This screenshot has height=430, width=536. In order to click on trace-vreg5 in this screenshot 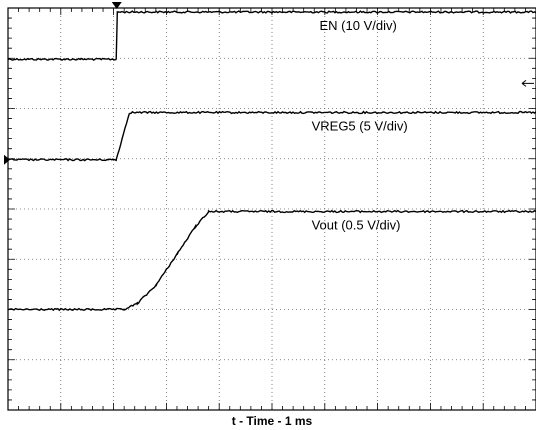, I will do `click(271, 136)`.